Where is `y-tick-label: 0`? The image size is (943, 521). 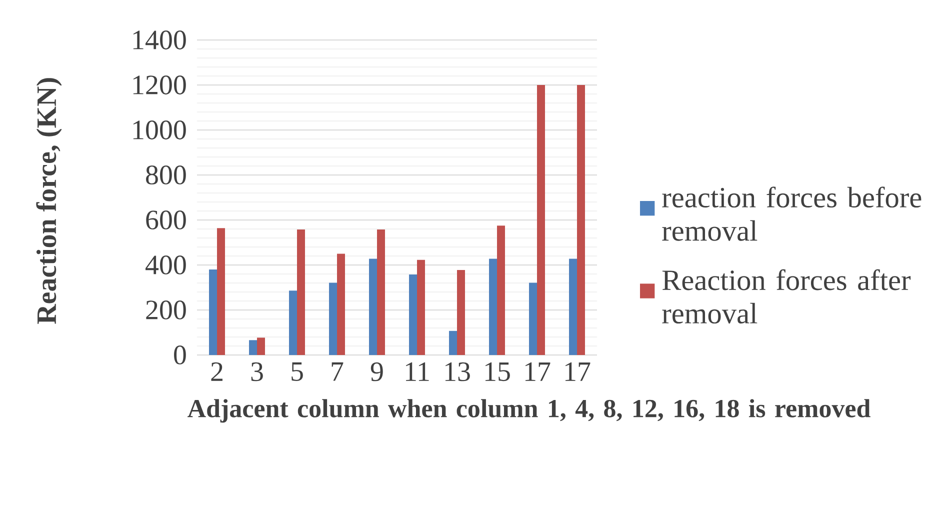
y-tick-label: 0 is located at coordinates (180, 355).